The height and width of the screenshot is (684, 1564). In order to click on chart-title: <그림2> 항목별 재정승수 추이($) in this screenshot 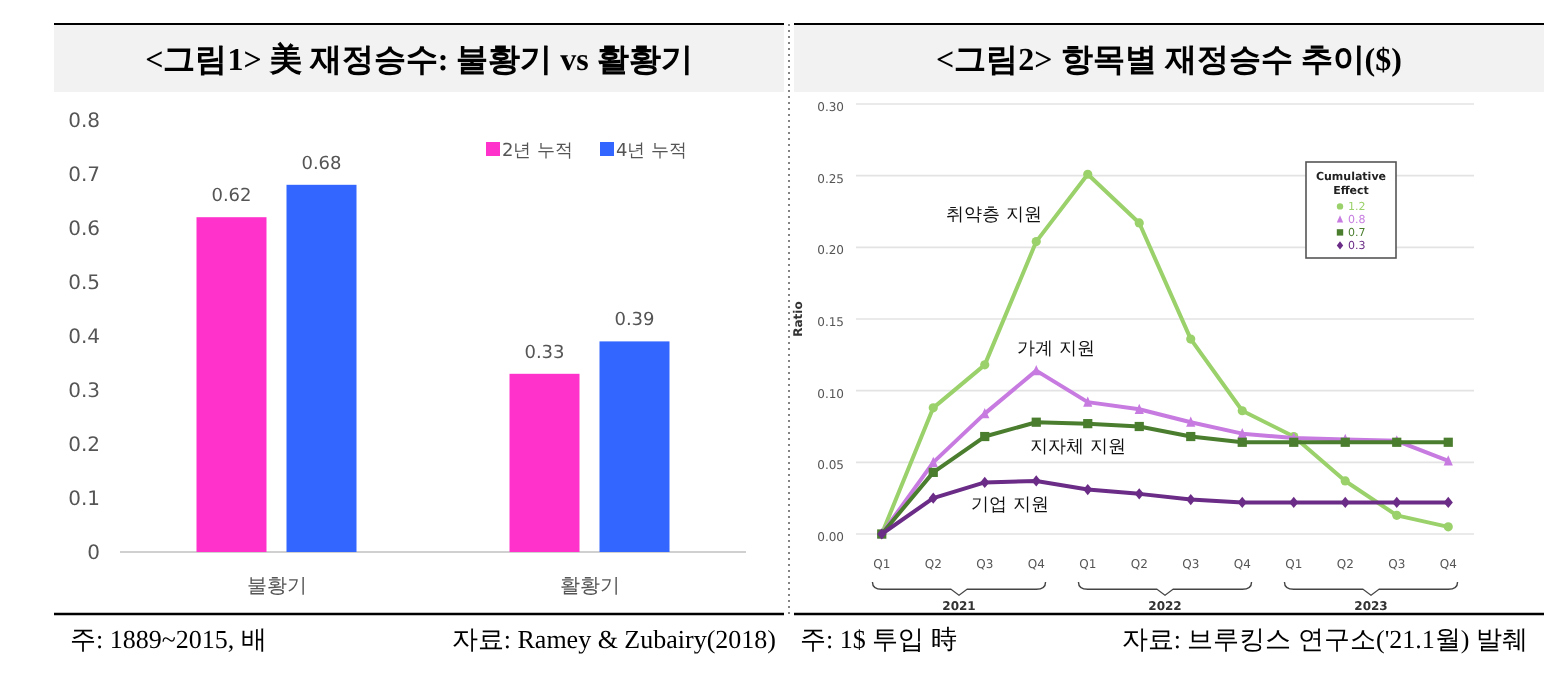, I will do `click(1169, 61)`.